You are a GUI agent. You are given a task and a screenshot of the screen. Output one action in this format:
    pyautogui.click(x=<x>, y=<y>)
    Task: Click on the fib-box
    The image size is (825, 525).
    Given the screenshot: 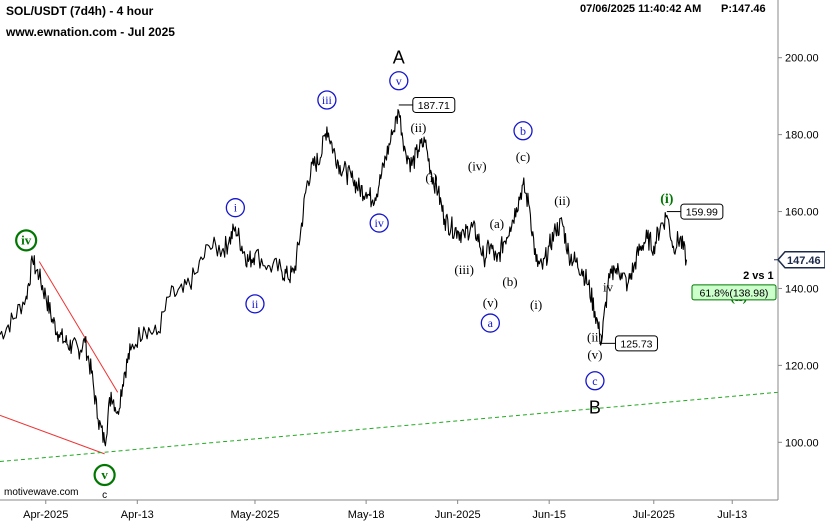 What is the action you would take?
    pyautogui.click(x=734, y=292)
    